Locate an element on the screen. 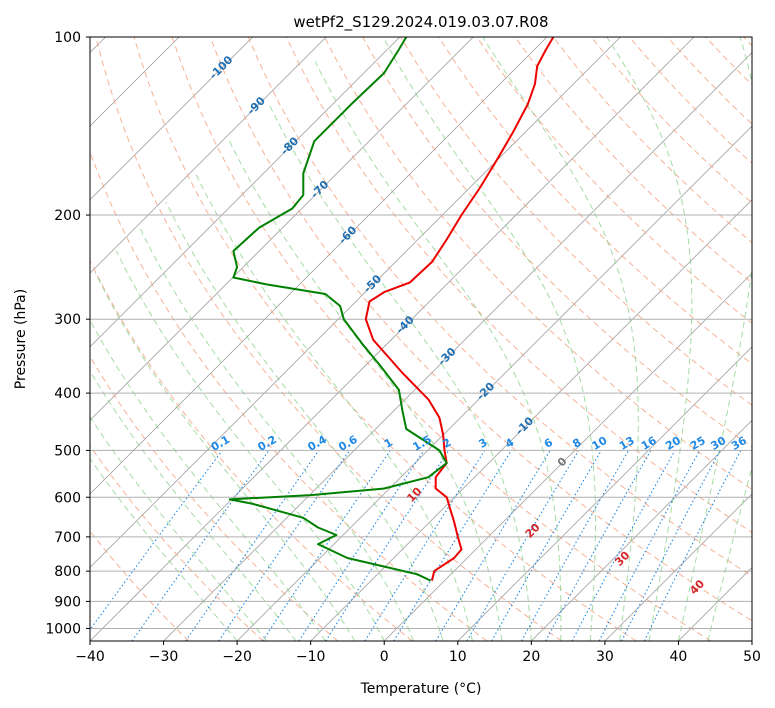 The height and width of the screenshot is (708, 775). mixing-ratio-label: 2 is located at coordinates (446, 443).